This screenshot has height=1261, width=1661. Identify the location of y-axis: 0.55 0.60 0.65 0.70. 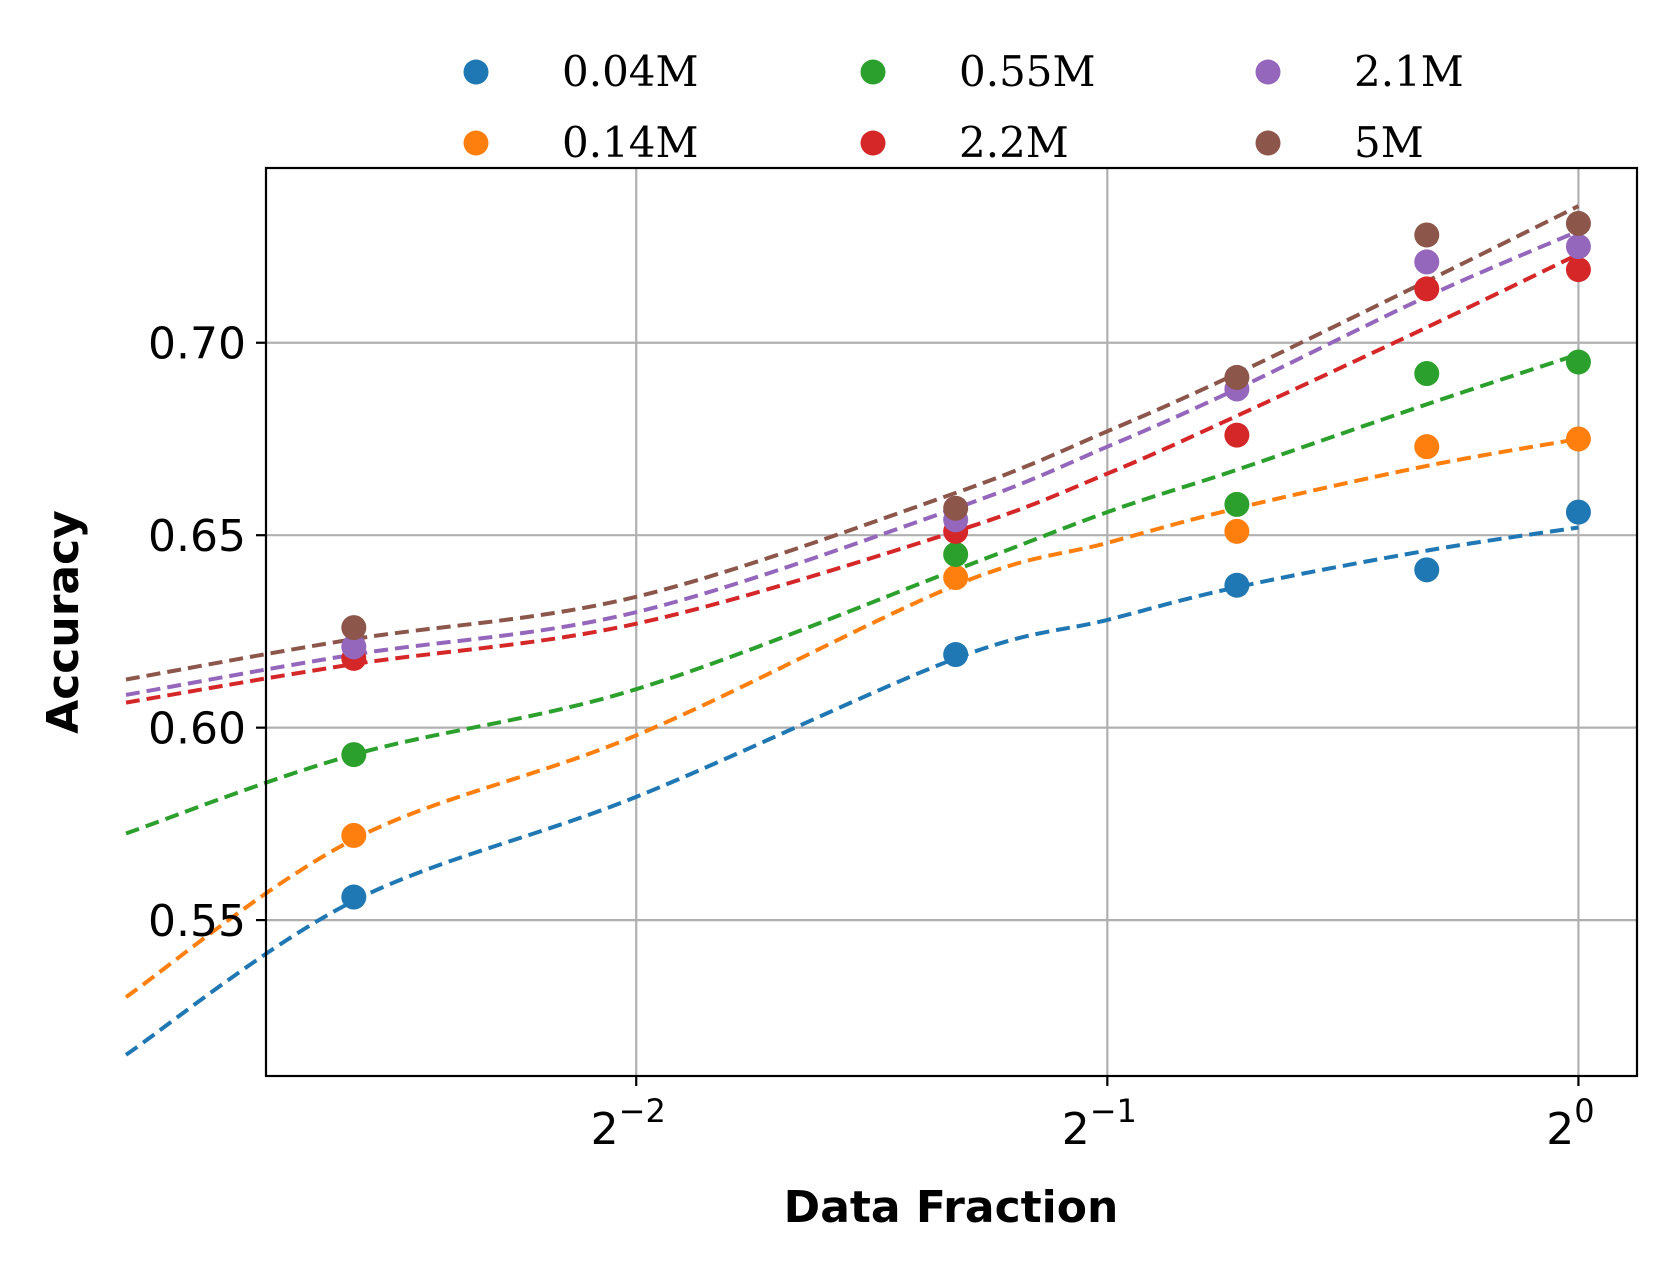
(207, 633).